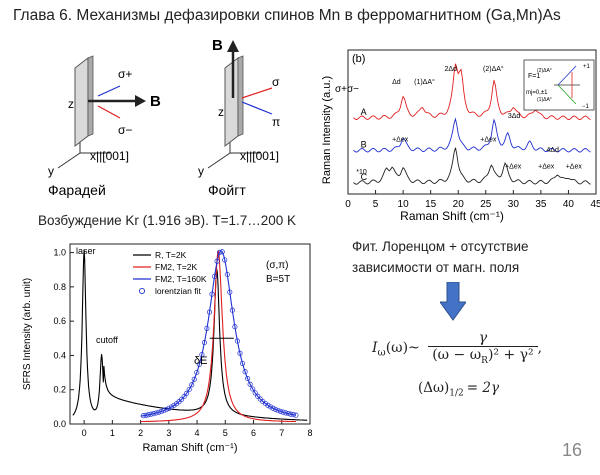  What do you see at coordinates (453, 301) in the screenshot?
I see `down-arrow-icon` at bounding box center [453, 301].